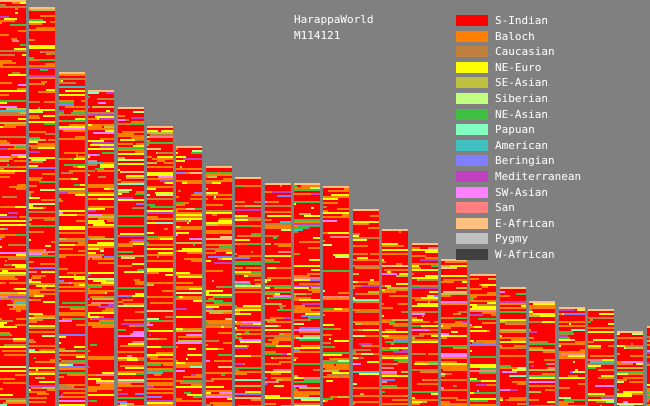  I want to click on column-cap, so click(219, 167).